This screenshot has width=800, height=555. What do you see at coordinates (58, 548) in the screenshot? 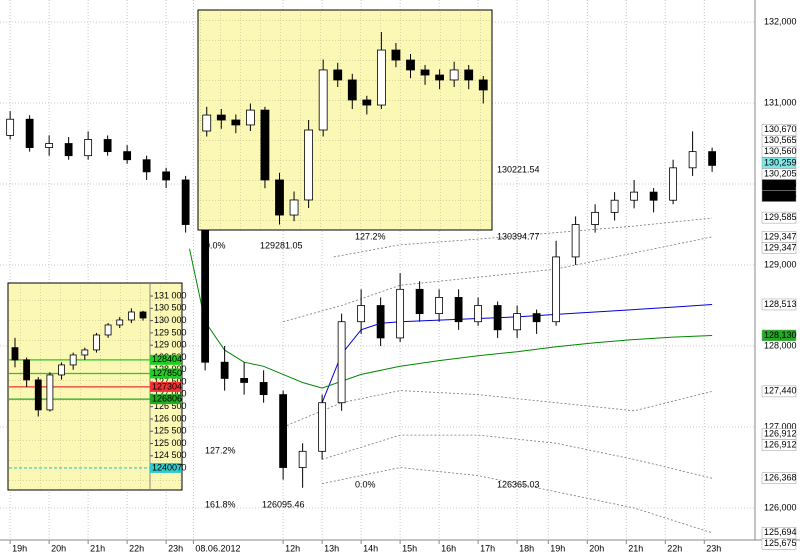
I see `x-tick-label: 20h` at bounding box center [58, 548].